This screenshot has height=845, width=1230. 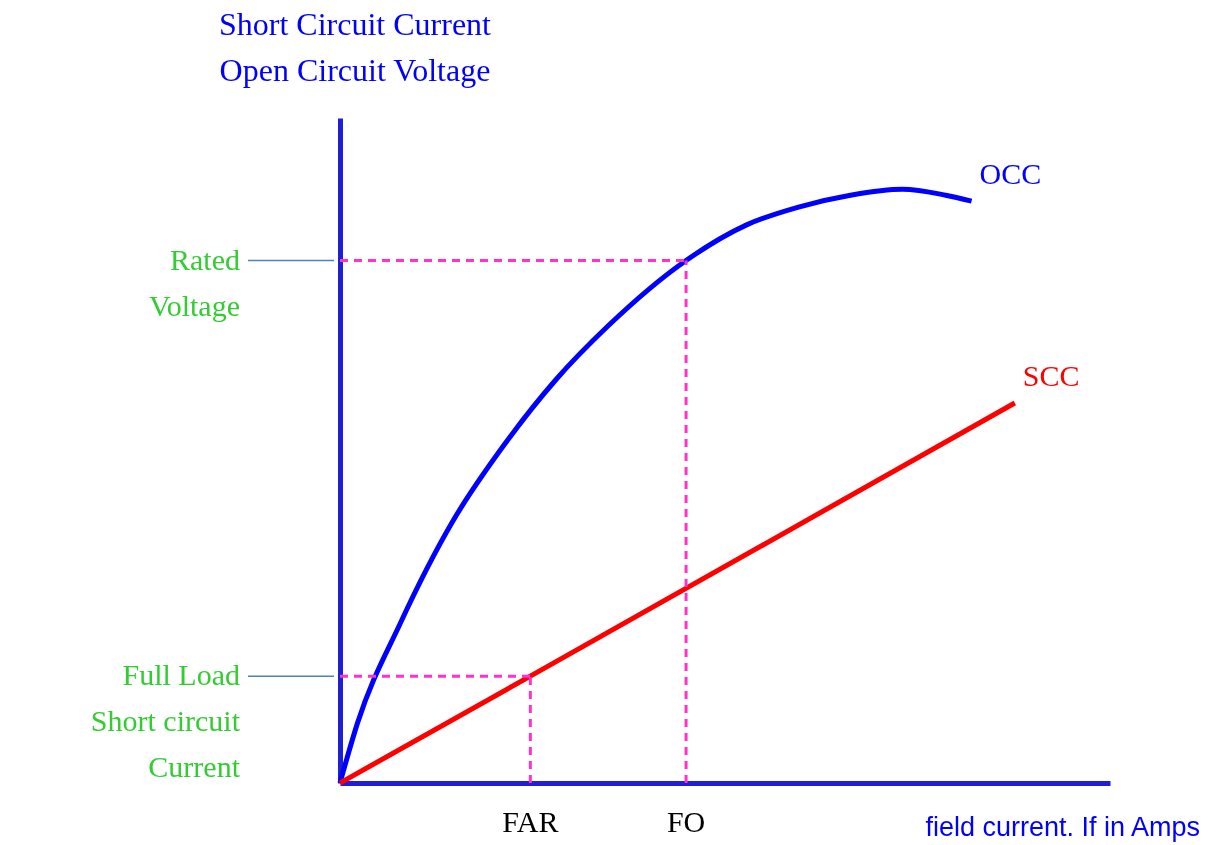 What do you see at coordinates (1062, 827) in the screenshot?
I see `x-axis-title: field current. If in Amps` at bounding box center [1062, 827].